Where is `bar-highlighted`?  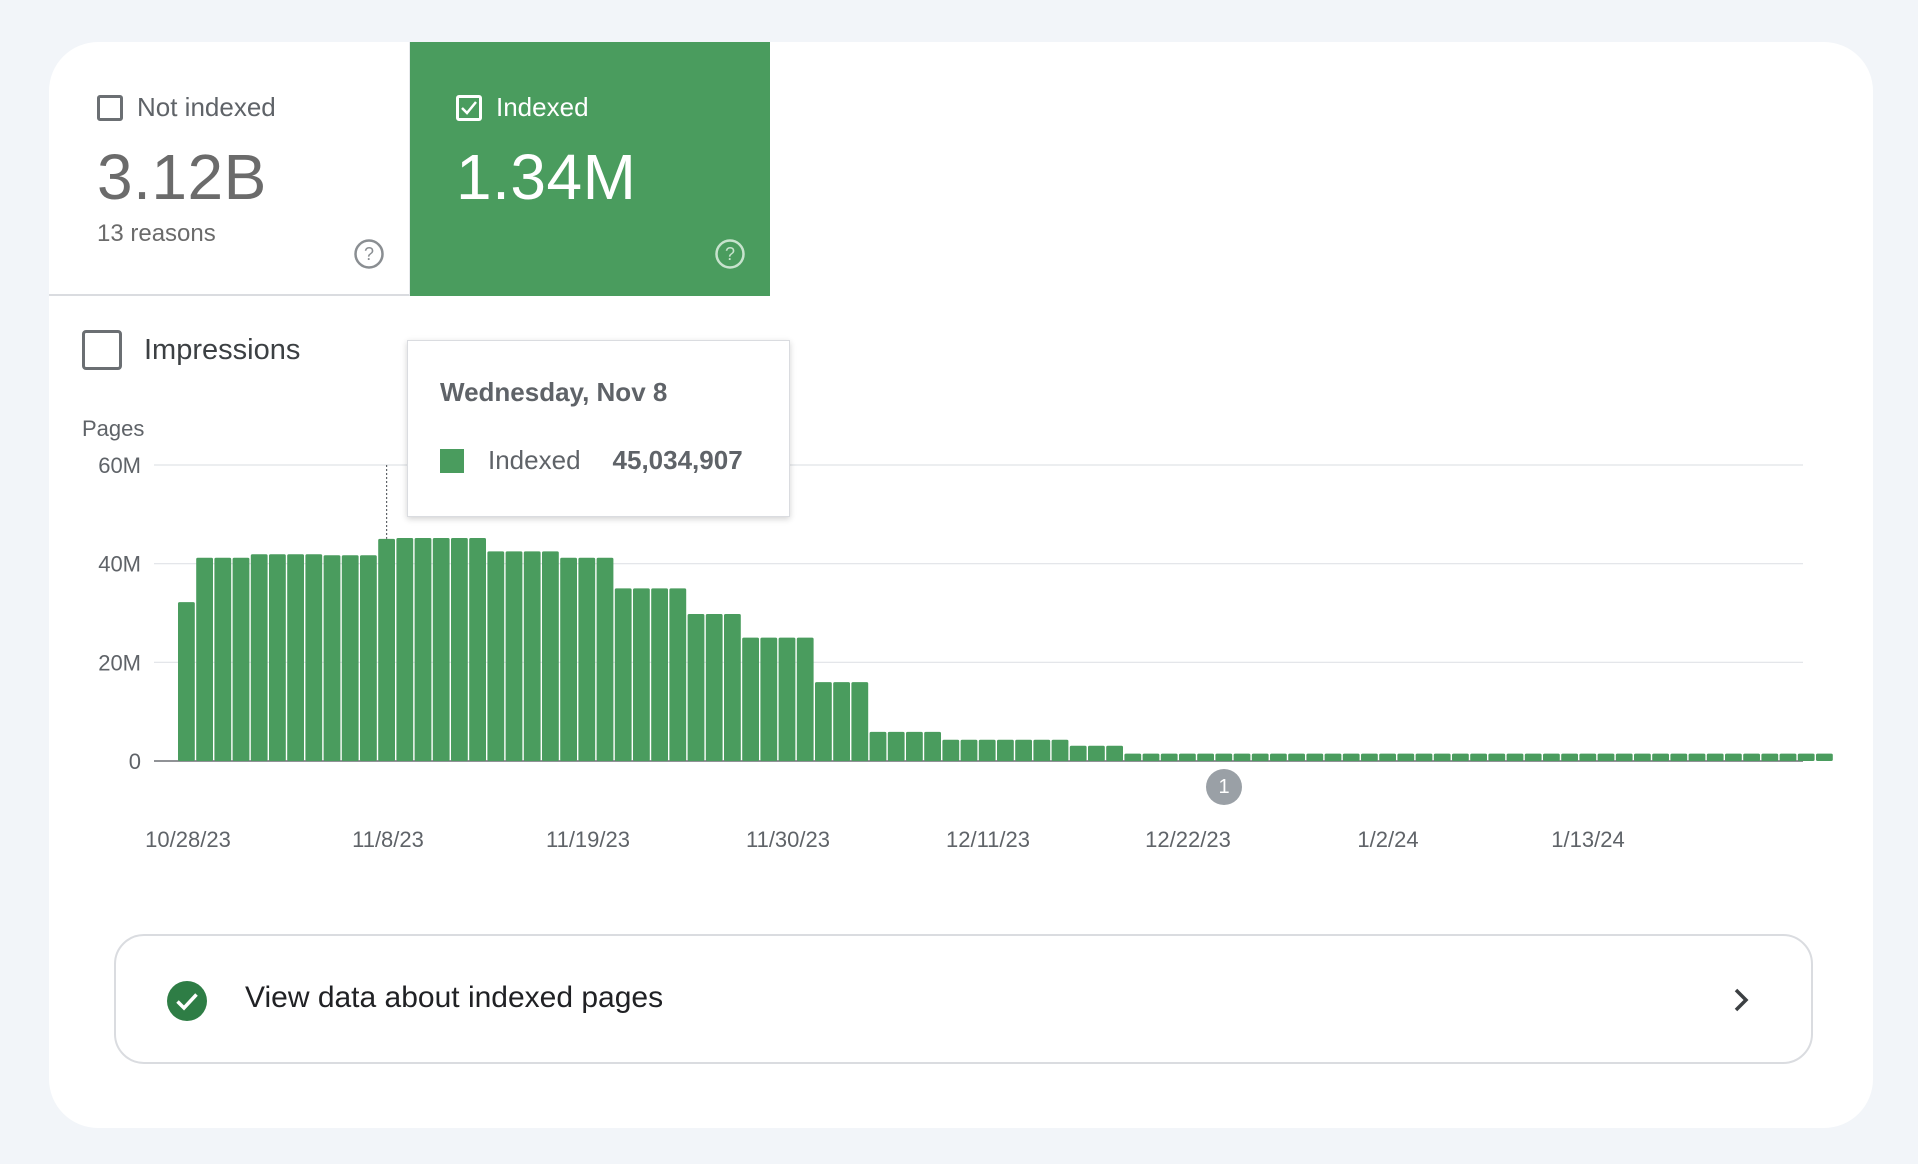
bar-highlighted is located at coordinates (386, 649).